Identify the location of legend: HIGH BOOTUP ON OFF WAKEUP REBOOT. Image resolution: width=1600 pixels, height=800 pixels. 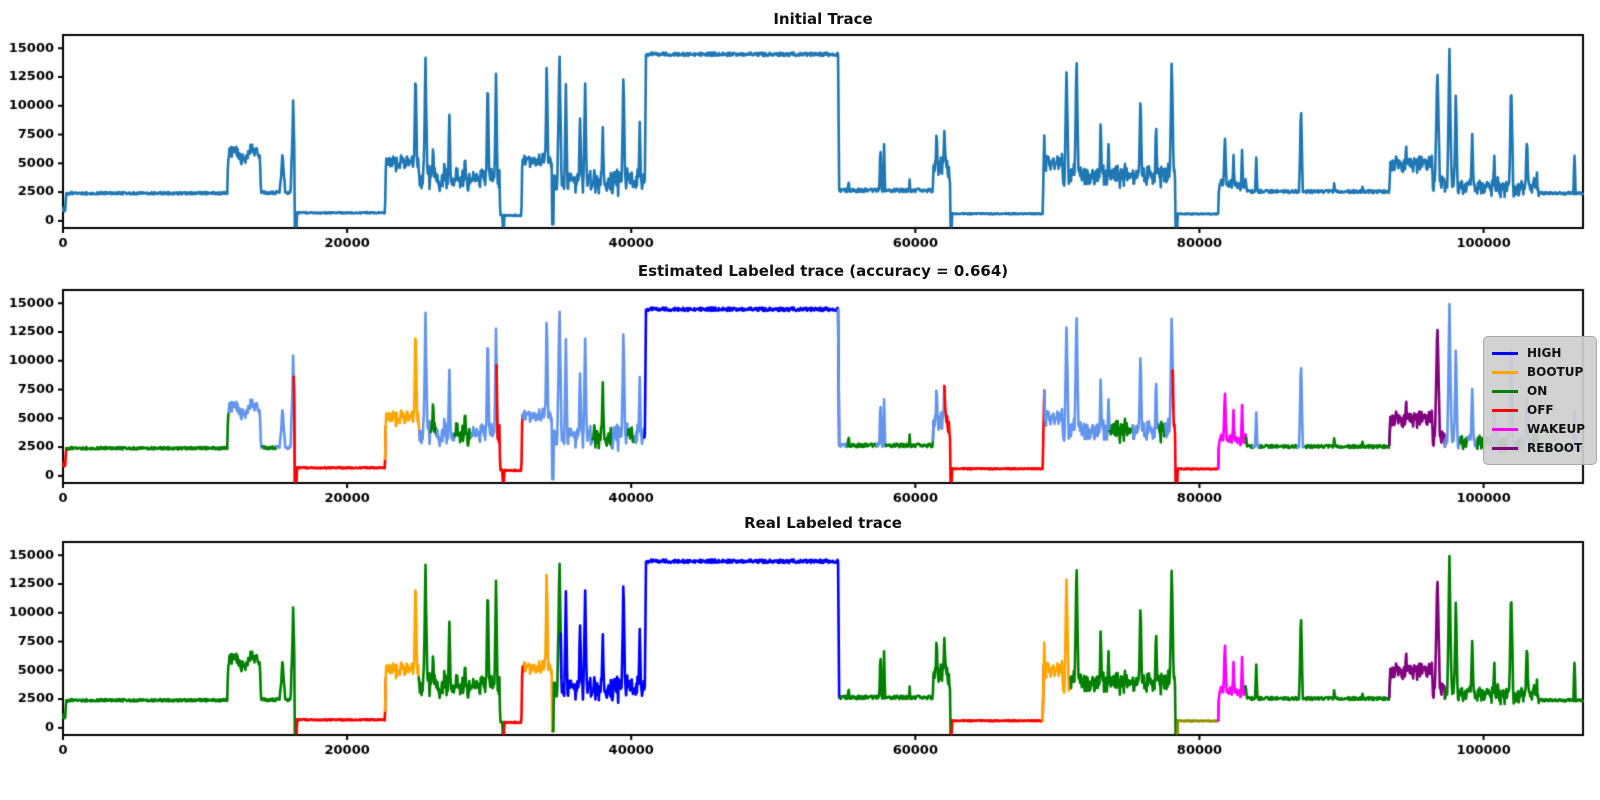
(1540, 400).